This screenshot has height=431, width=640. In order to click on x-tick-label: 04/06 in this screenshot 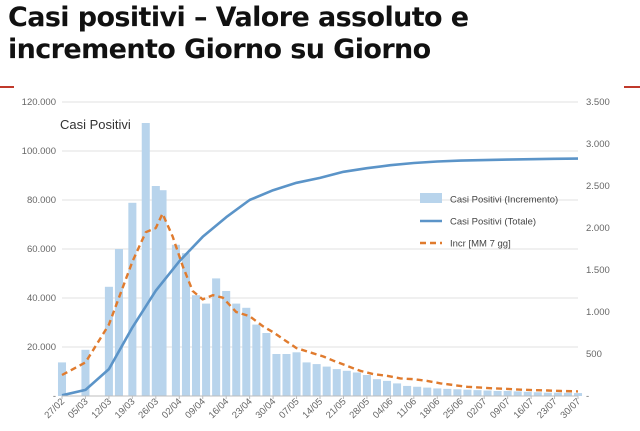, I will do `click(383, 408)`.